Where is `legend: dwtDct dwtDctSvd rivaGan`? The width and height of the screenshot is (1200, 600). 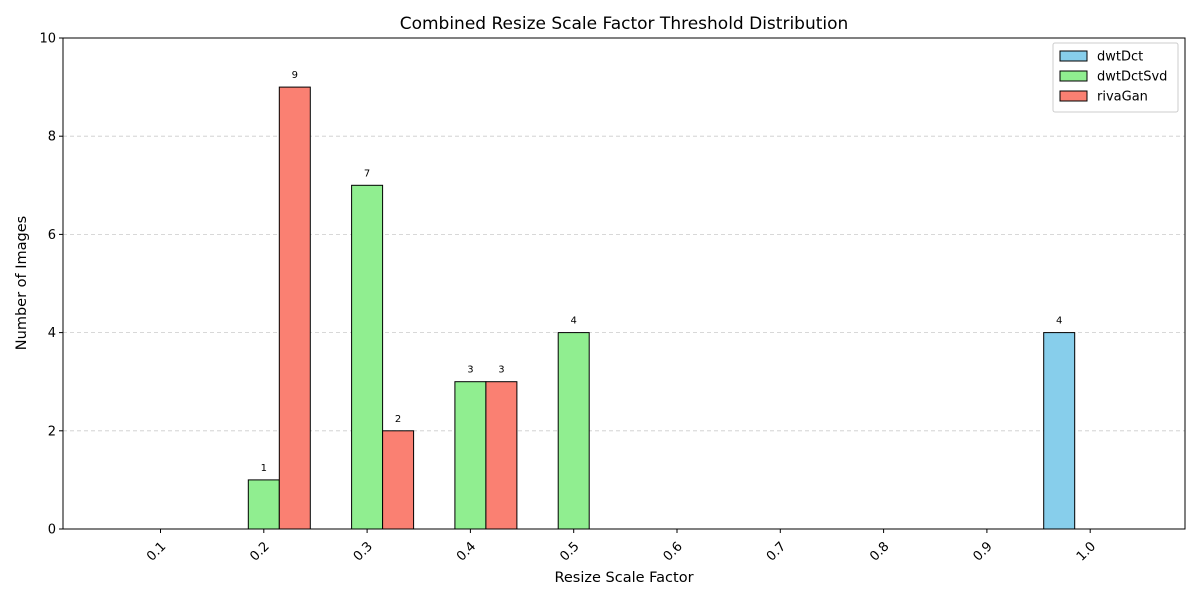
legend: dwtDct dwtDctSvd rivaGan is located at coordinates (1115, 77).